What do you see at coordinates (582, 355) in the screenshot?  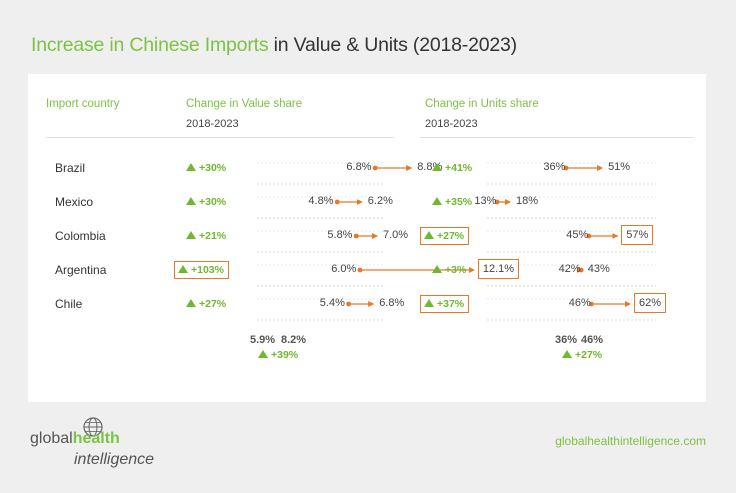 I see `units-total-change: +27%` at bounding box center [582, 355].